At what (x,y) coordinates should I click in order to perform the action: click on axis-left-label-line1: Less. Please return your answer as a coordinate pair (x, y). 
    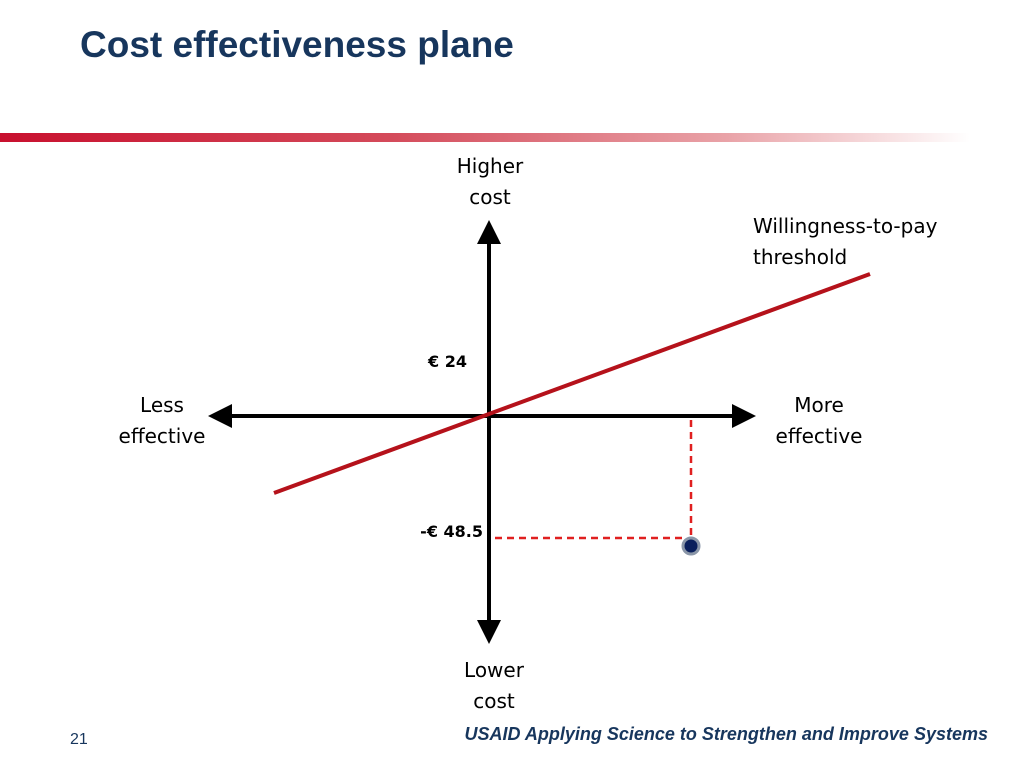
    Looking at the image, I should click on (162, 405).